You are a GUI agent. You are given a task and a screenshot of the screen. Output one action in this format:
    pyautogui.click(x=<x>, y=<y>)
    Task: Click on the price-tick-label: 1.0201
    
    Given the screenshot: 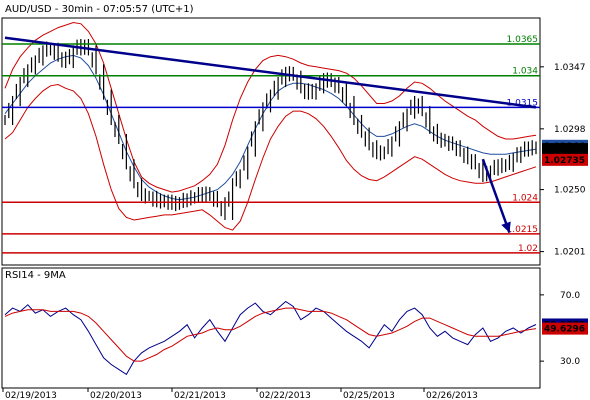 What is the action you would take?
    pyautogui.click(x=570, y=253)
    